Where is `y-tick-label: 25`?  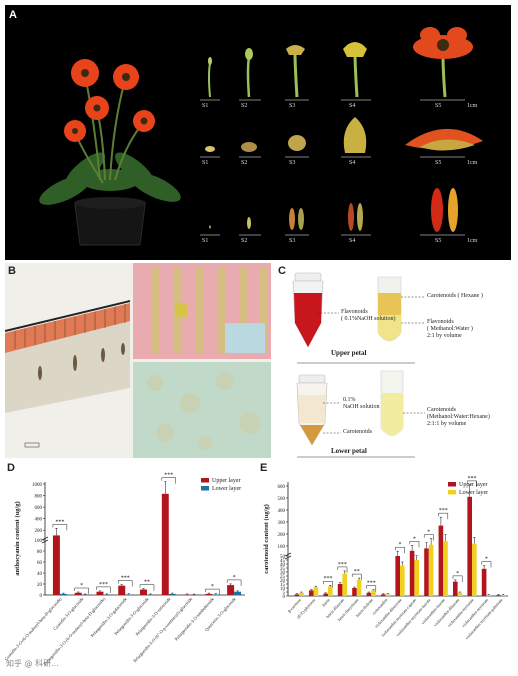 y-tick-label: 25 is located at coordinates (283, 577).